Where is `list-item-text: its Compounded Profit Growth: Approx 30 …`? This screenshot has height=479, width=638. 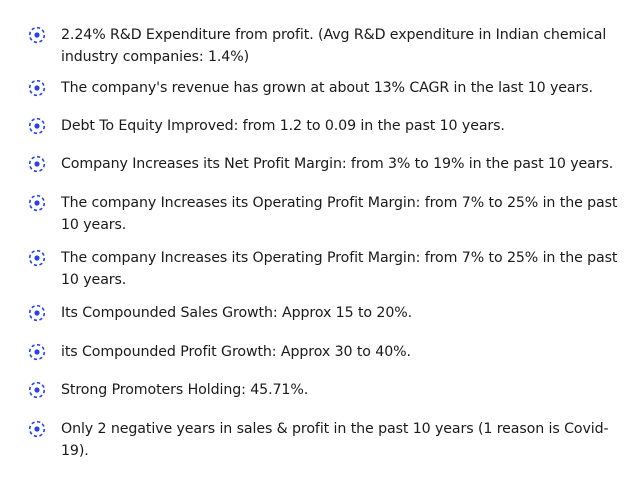
list-item-text: its Compounded Profit Growth: Approx 30 … is located at coordinates (236, 352).